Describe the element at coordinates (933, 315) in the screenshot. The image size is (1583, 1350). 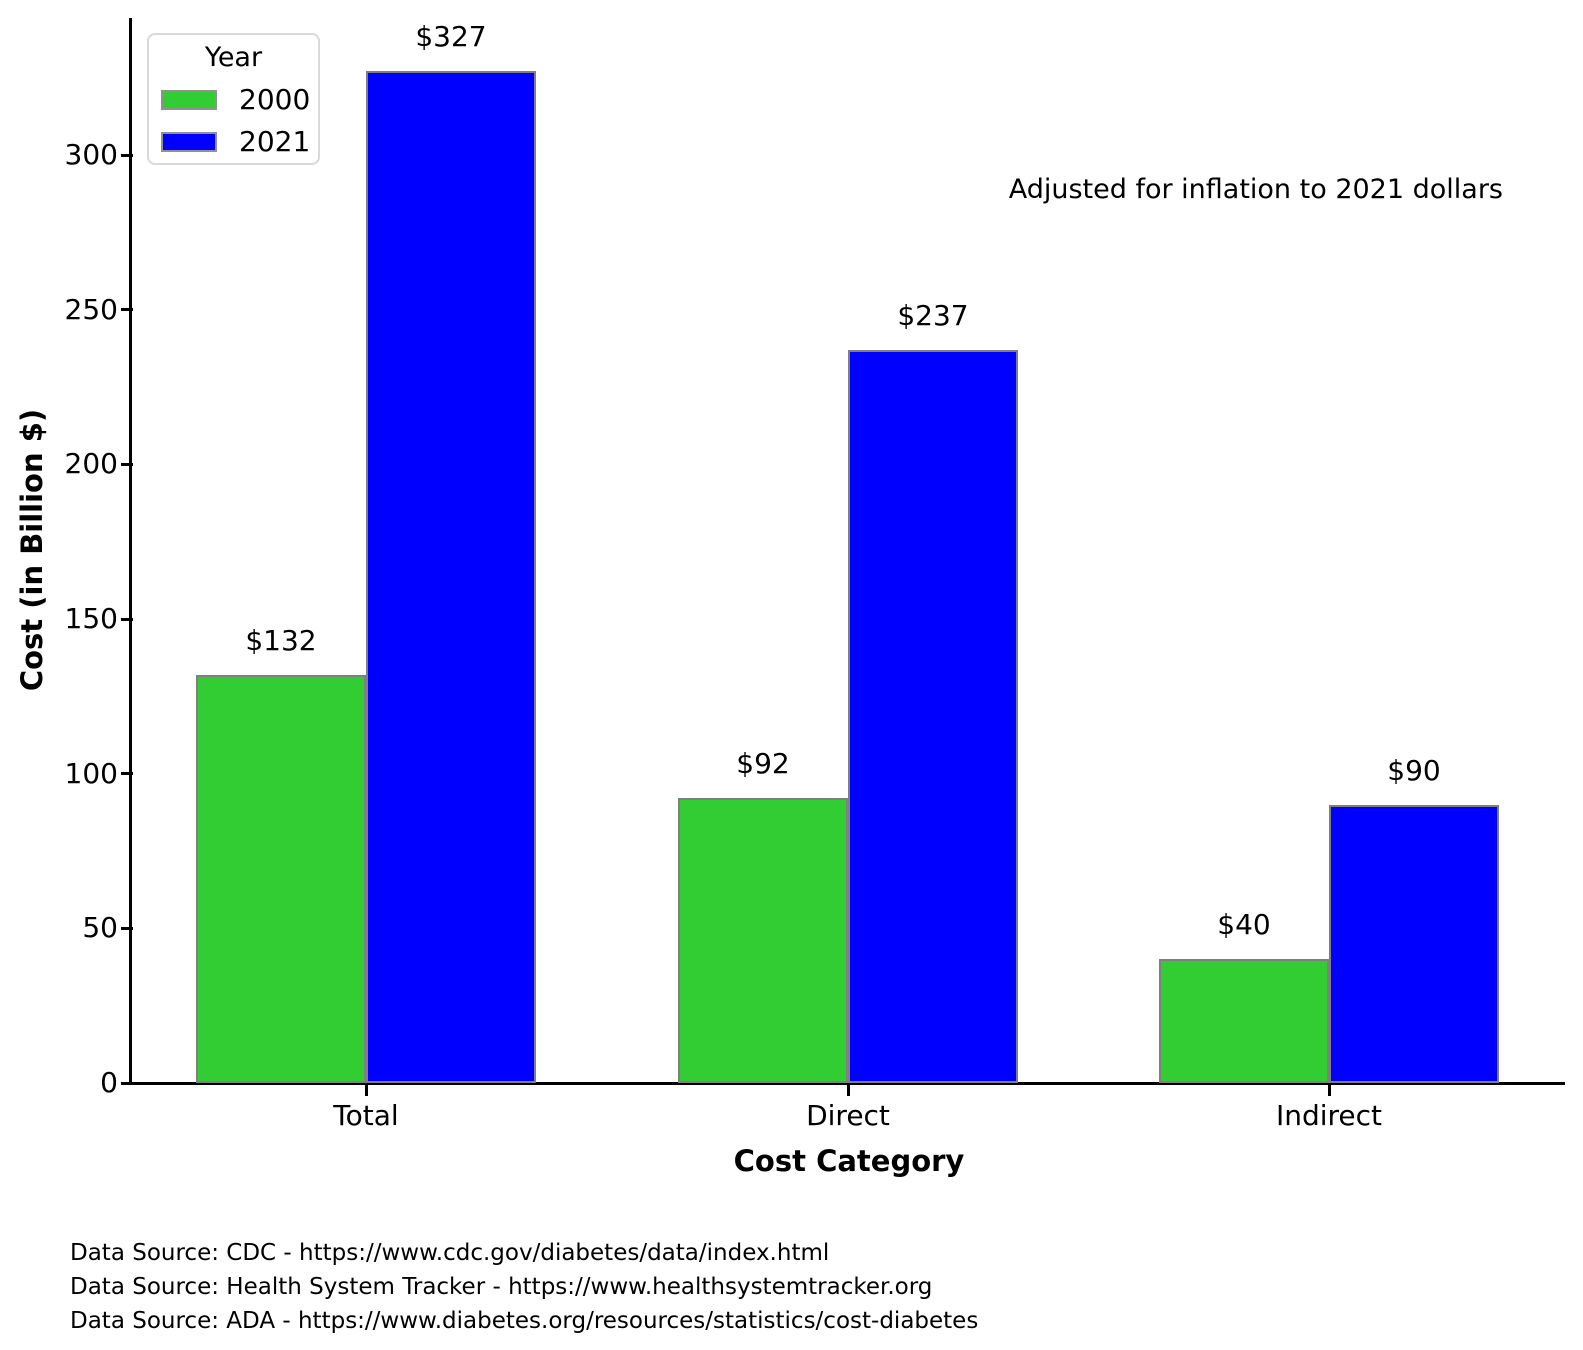
I see `bar-value-label: $237` at that location.